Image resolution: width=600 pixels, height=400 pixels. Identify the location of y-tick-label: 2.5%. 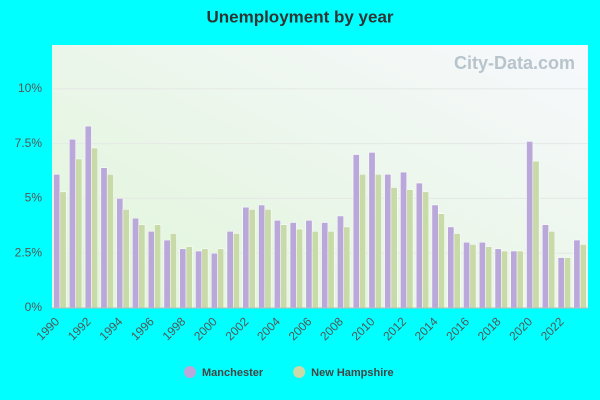
(29, 252).